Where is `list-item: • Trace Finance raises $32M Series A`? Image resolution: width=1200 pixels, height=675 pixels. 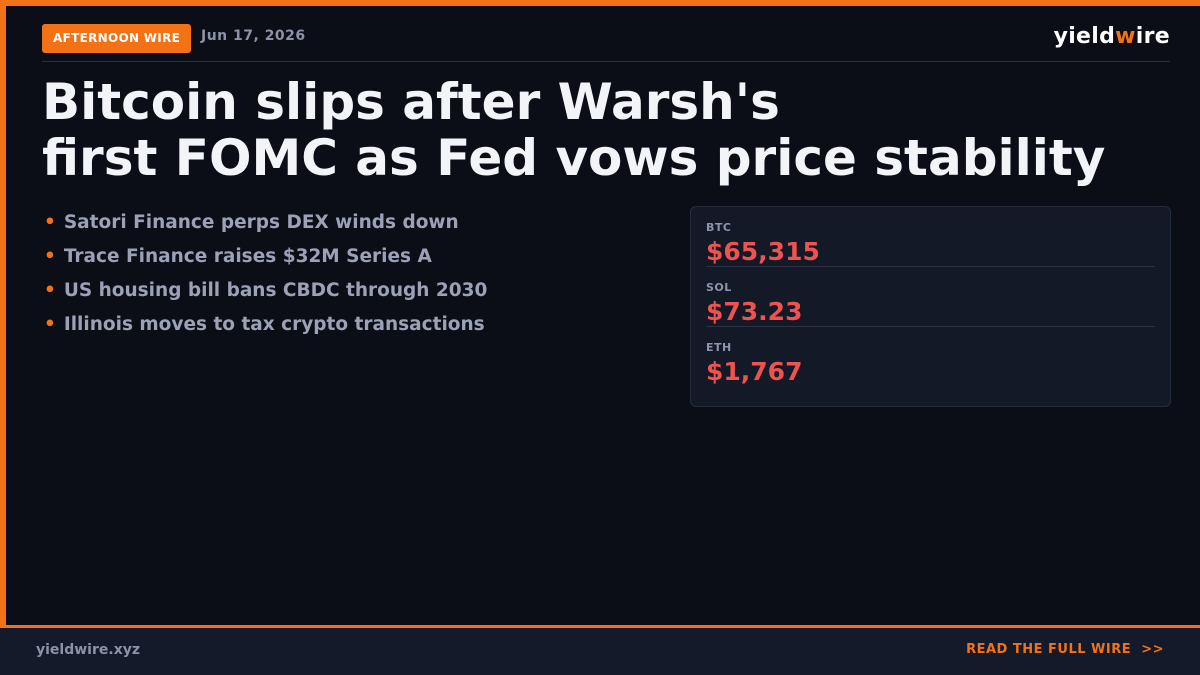 list-item: • Trace Finance raises $32M Series A is located at coordinates (354, 257).